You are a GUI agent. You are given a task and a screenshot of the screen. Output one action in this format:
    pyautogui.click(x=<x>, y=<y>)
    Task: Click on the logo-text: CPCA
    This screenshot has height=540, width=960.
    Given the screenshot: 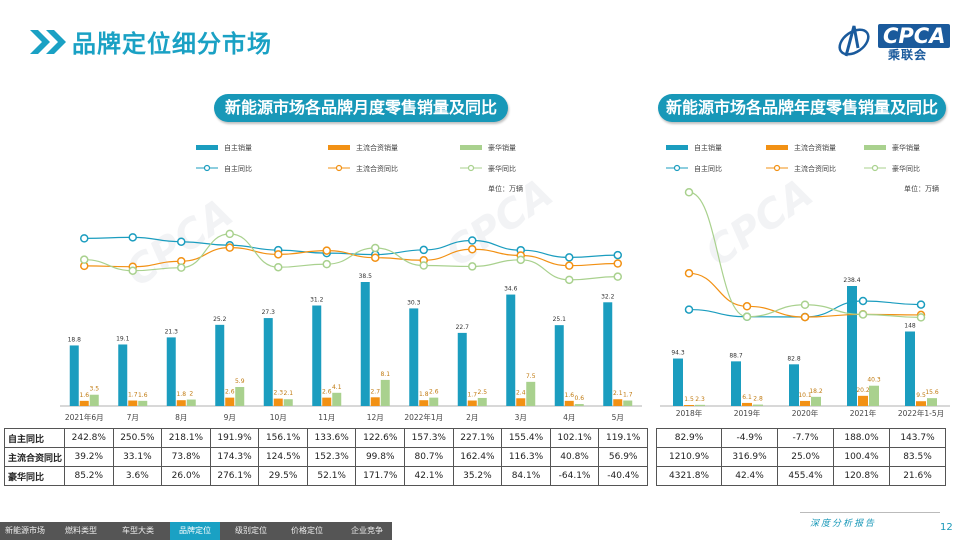 What is the action you would take?
    pyautogui.click(x=914, y=36)
    